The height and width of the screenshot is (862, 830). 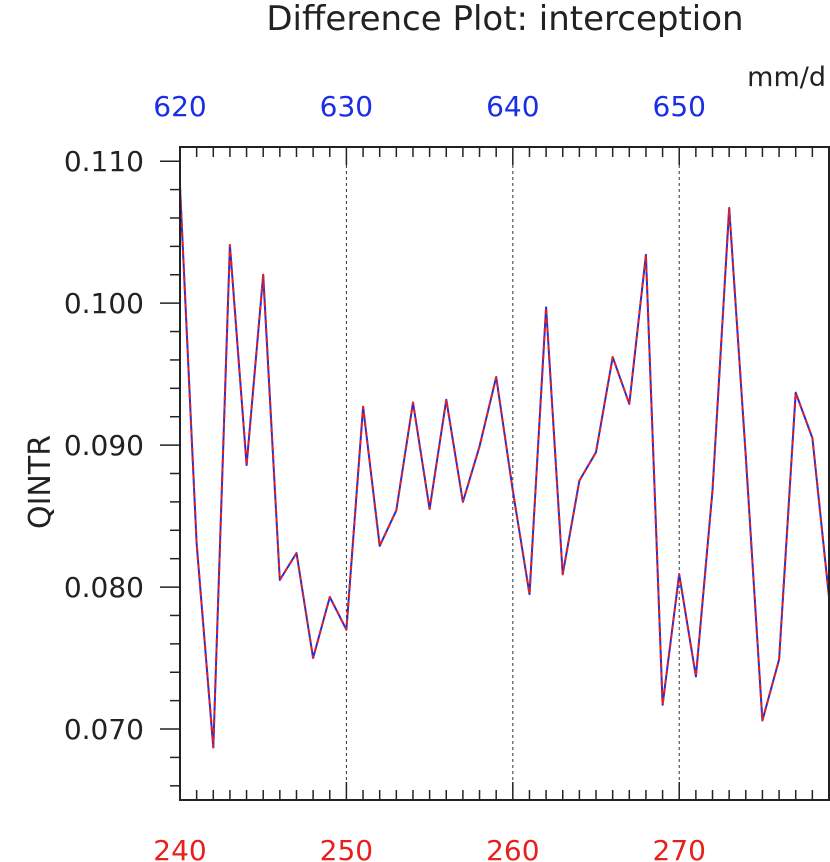 I want to click on y-tick-label: 0.070, so click(x=104, y=729).